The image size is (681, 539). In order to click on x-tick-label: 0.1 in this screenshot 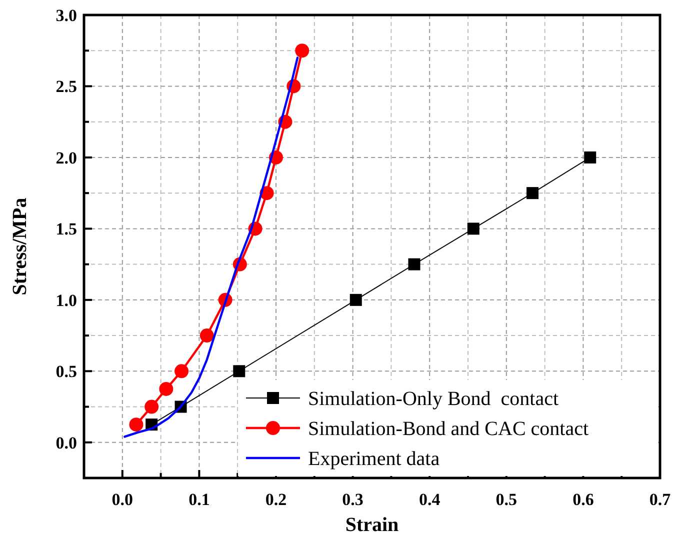, I will do `click(199, 499)`.